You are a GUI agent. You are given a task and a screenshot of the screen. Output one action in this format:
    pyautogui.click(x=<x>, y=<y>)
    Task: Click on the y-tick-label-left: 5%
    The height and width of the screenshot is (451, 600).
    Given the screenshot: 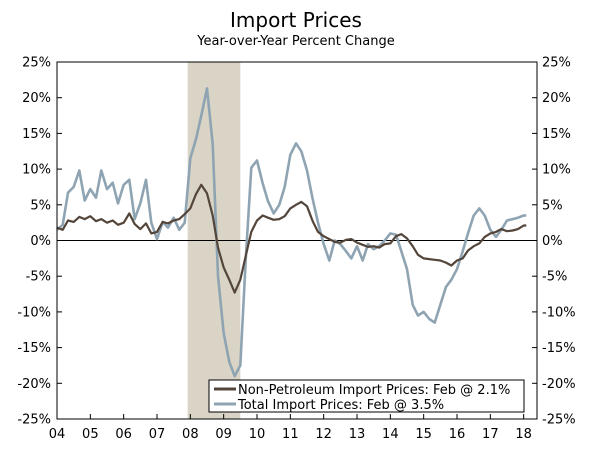 What is the action you would take?
    pyautogui.click(x=40, y=205)
    